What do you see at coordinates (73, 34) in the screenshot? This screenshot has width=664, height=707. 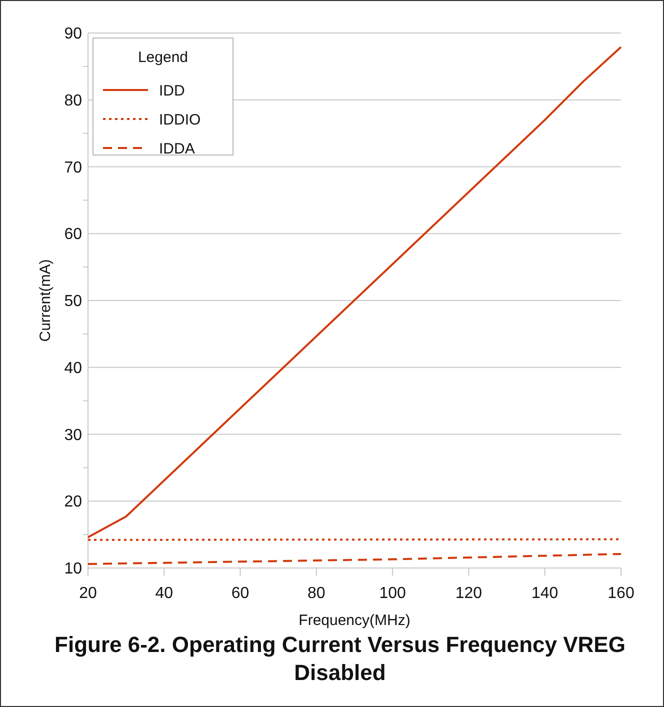 I see `y-tick-label: 90` at bounding box center [73, 34].